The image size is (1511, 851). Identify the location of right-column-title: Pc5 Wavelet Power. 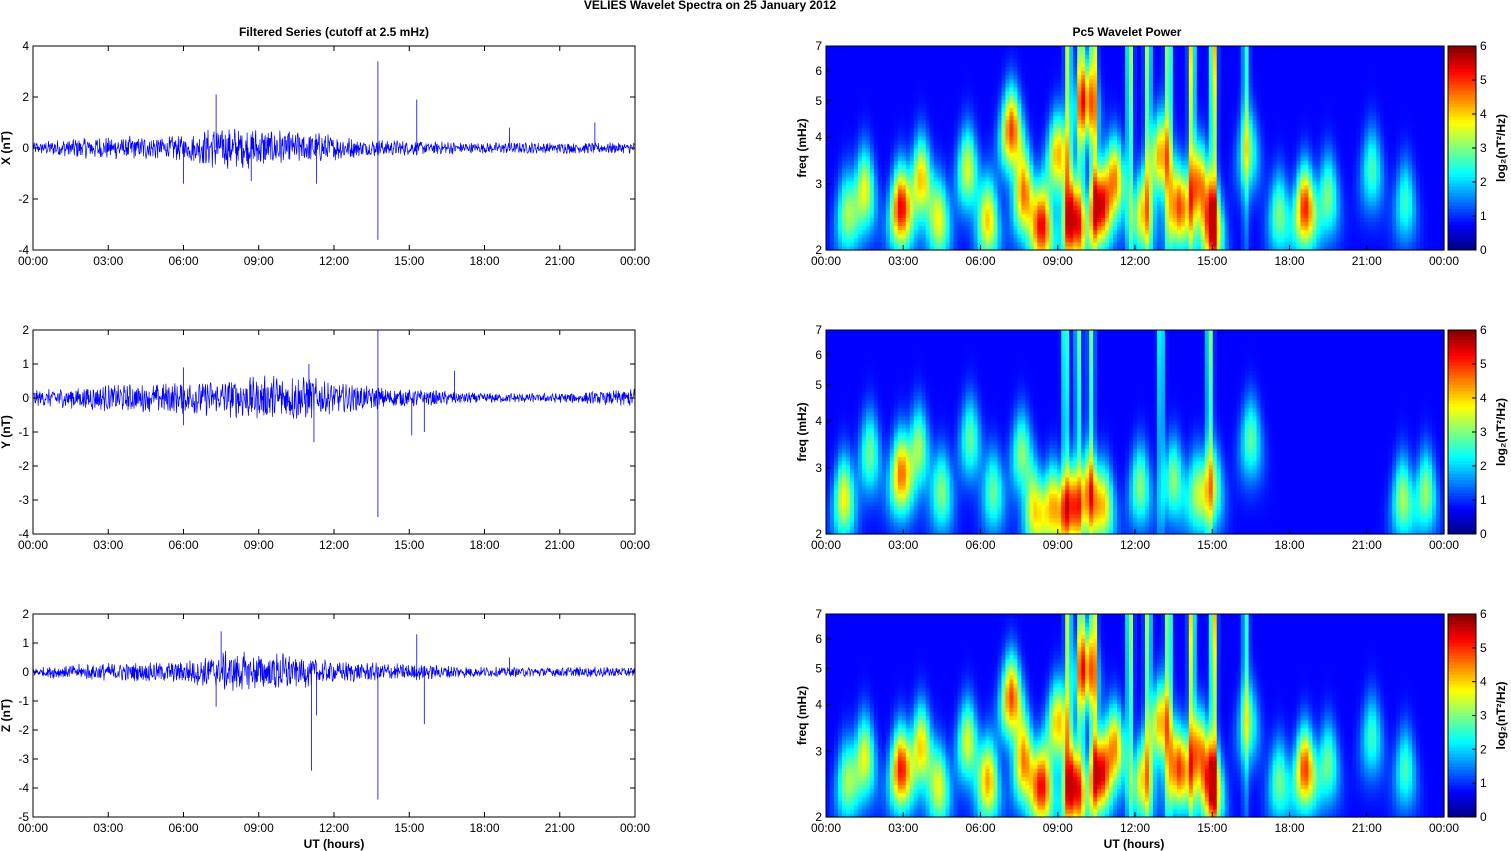
(1127, 32).